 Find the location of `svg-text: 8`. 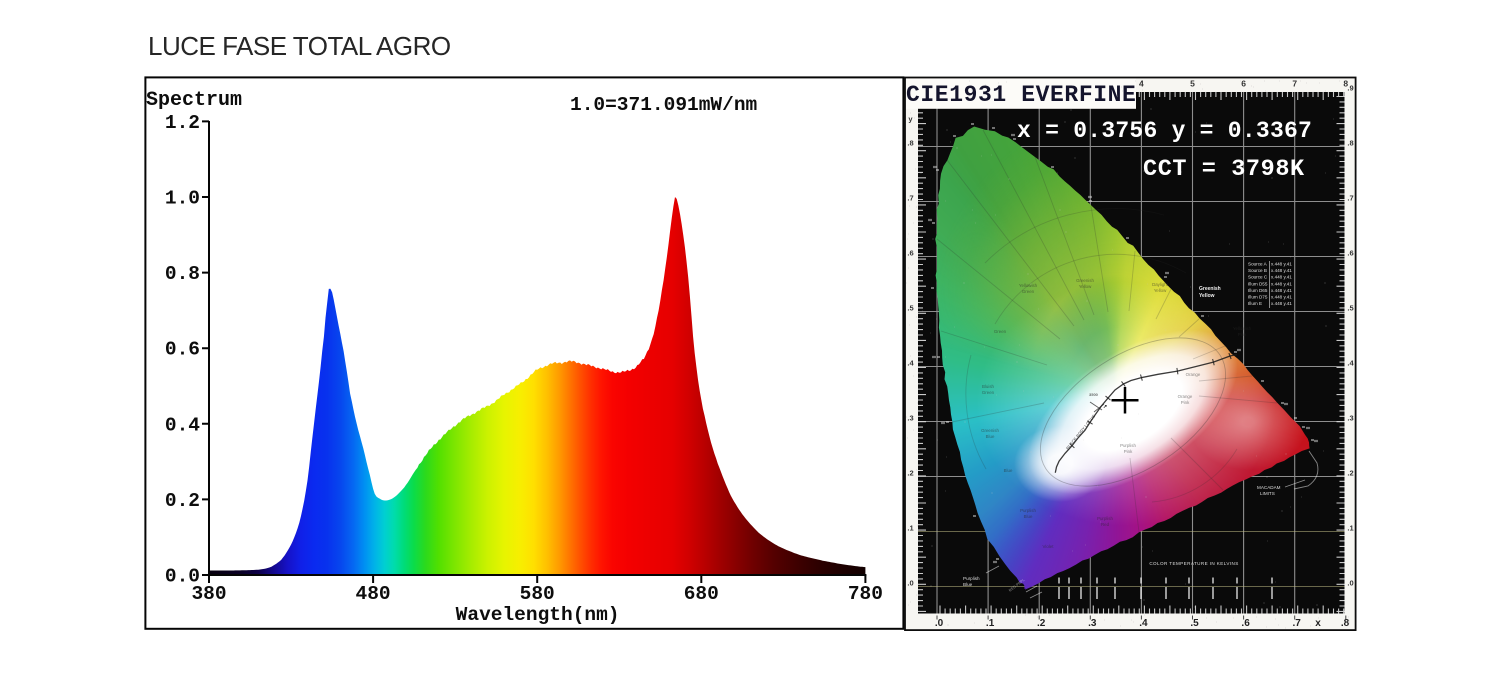

svg-text: 8 is located at coordinates (1345, 84).